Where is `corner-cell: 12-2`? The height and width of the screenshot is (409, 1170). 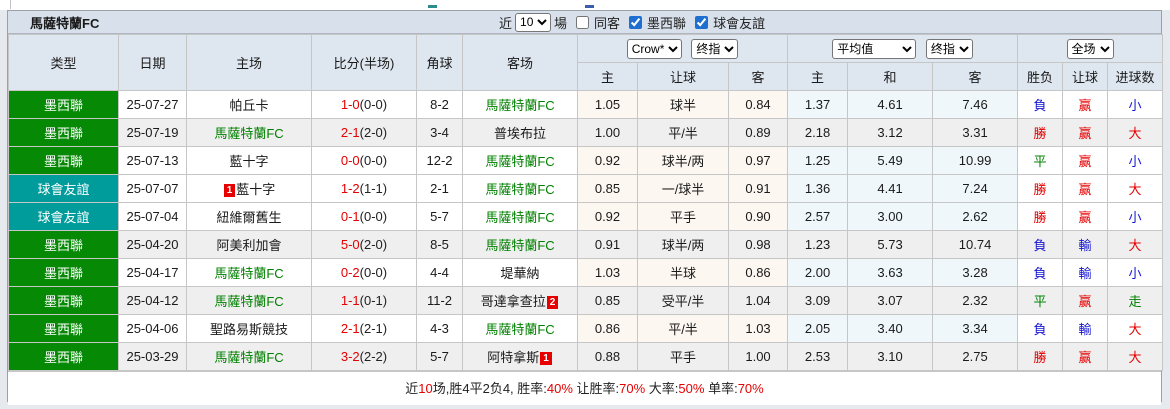
corner-cell: 12-2 is located at coordinates (439, 160).